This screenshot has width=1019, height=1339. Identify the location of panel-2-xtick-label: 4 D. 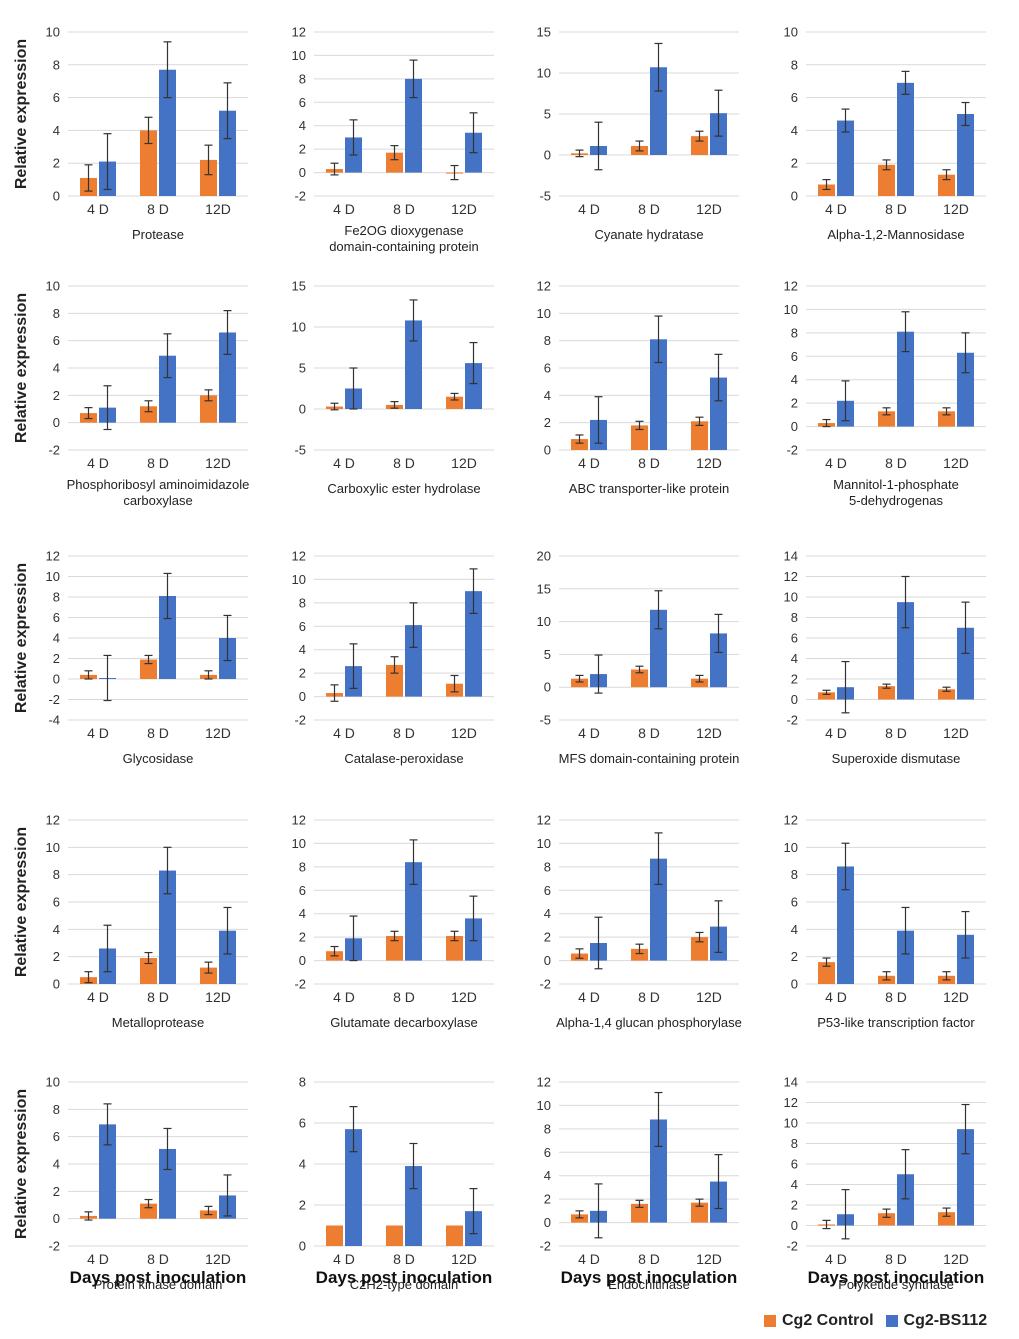
(344, 209).